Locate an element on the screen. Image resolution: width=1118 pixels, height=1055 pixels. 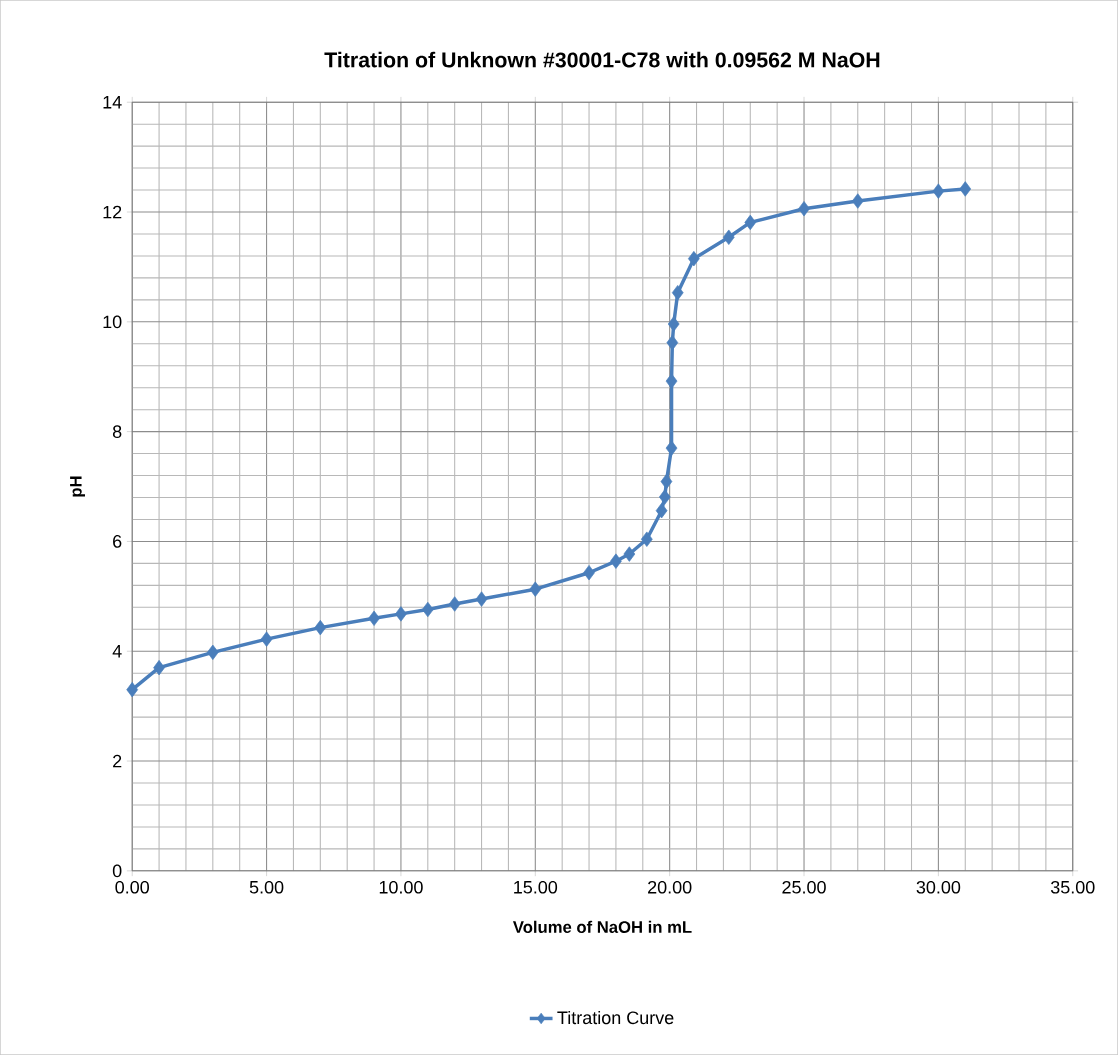
y-axis-title: pH is located at coordinates (77, 486).